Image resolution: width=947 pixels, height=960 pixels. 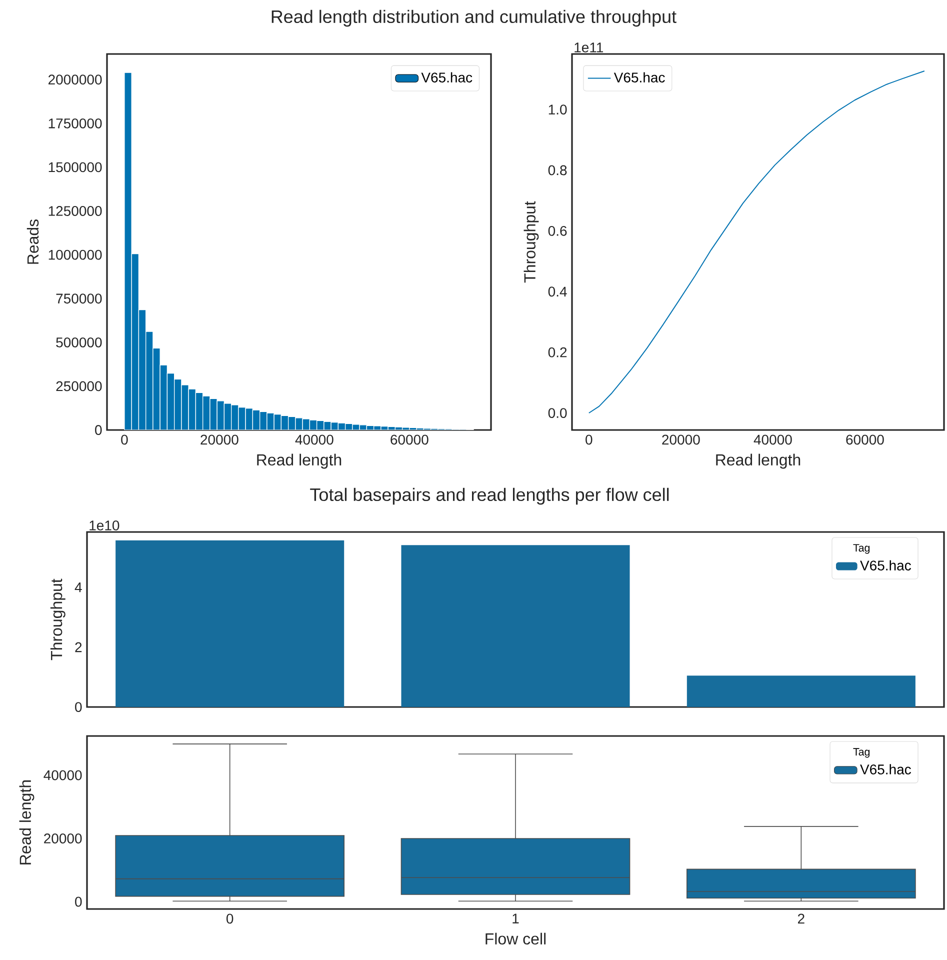 What do you see at coordinates (756, 242) in the screenshot?
I see `line-series` at bounding box center [756, 242].